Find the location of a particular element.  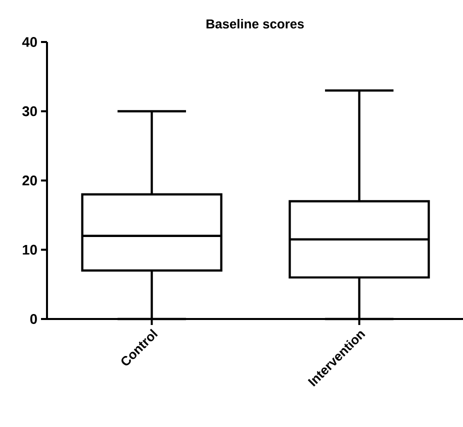

y-tick-label: 0 is located at coordinates (33, 319).